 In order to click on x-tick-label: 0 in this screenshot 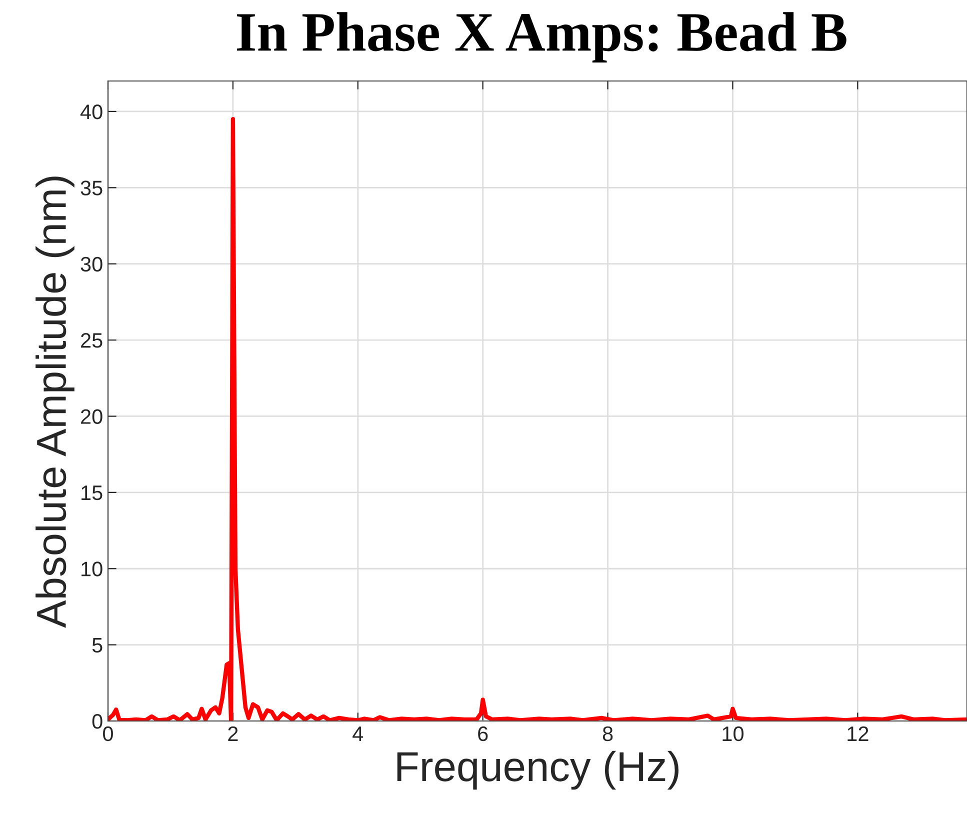, I will do `click(108, 734)`.